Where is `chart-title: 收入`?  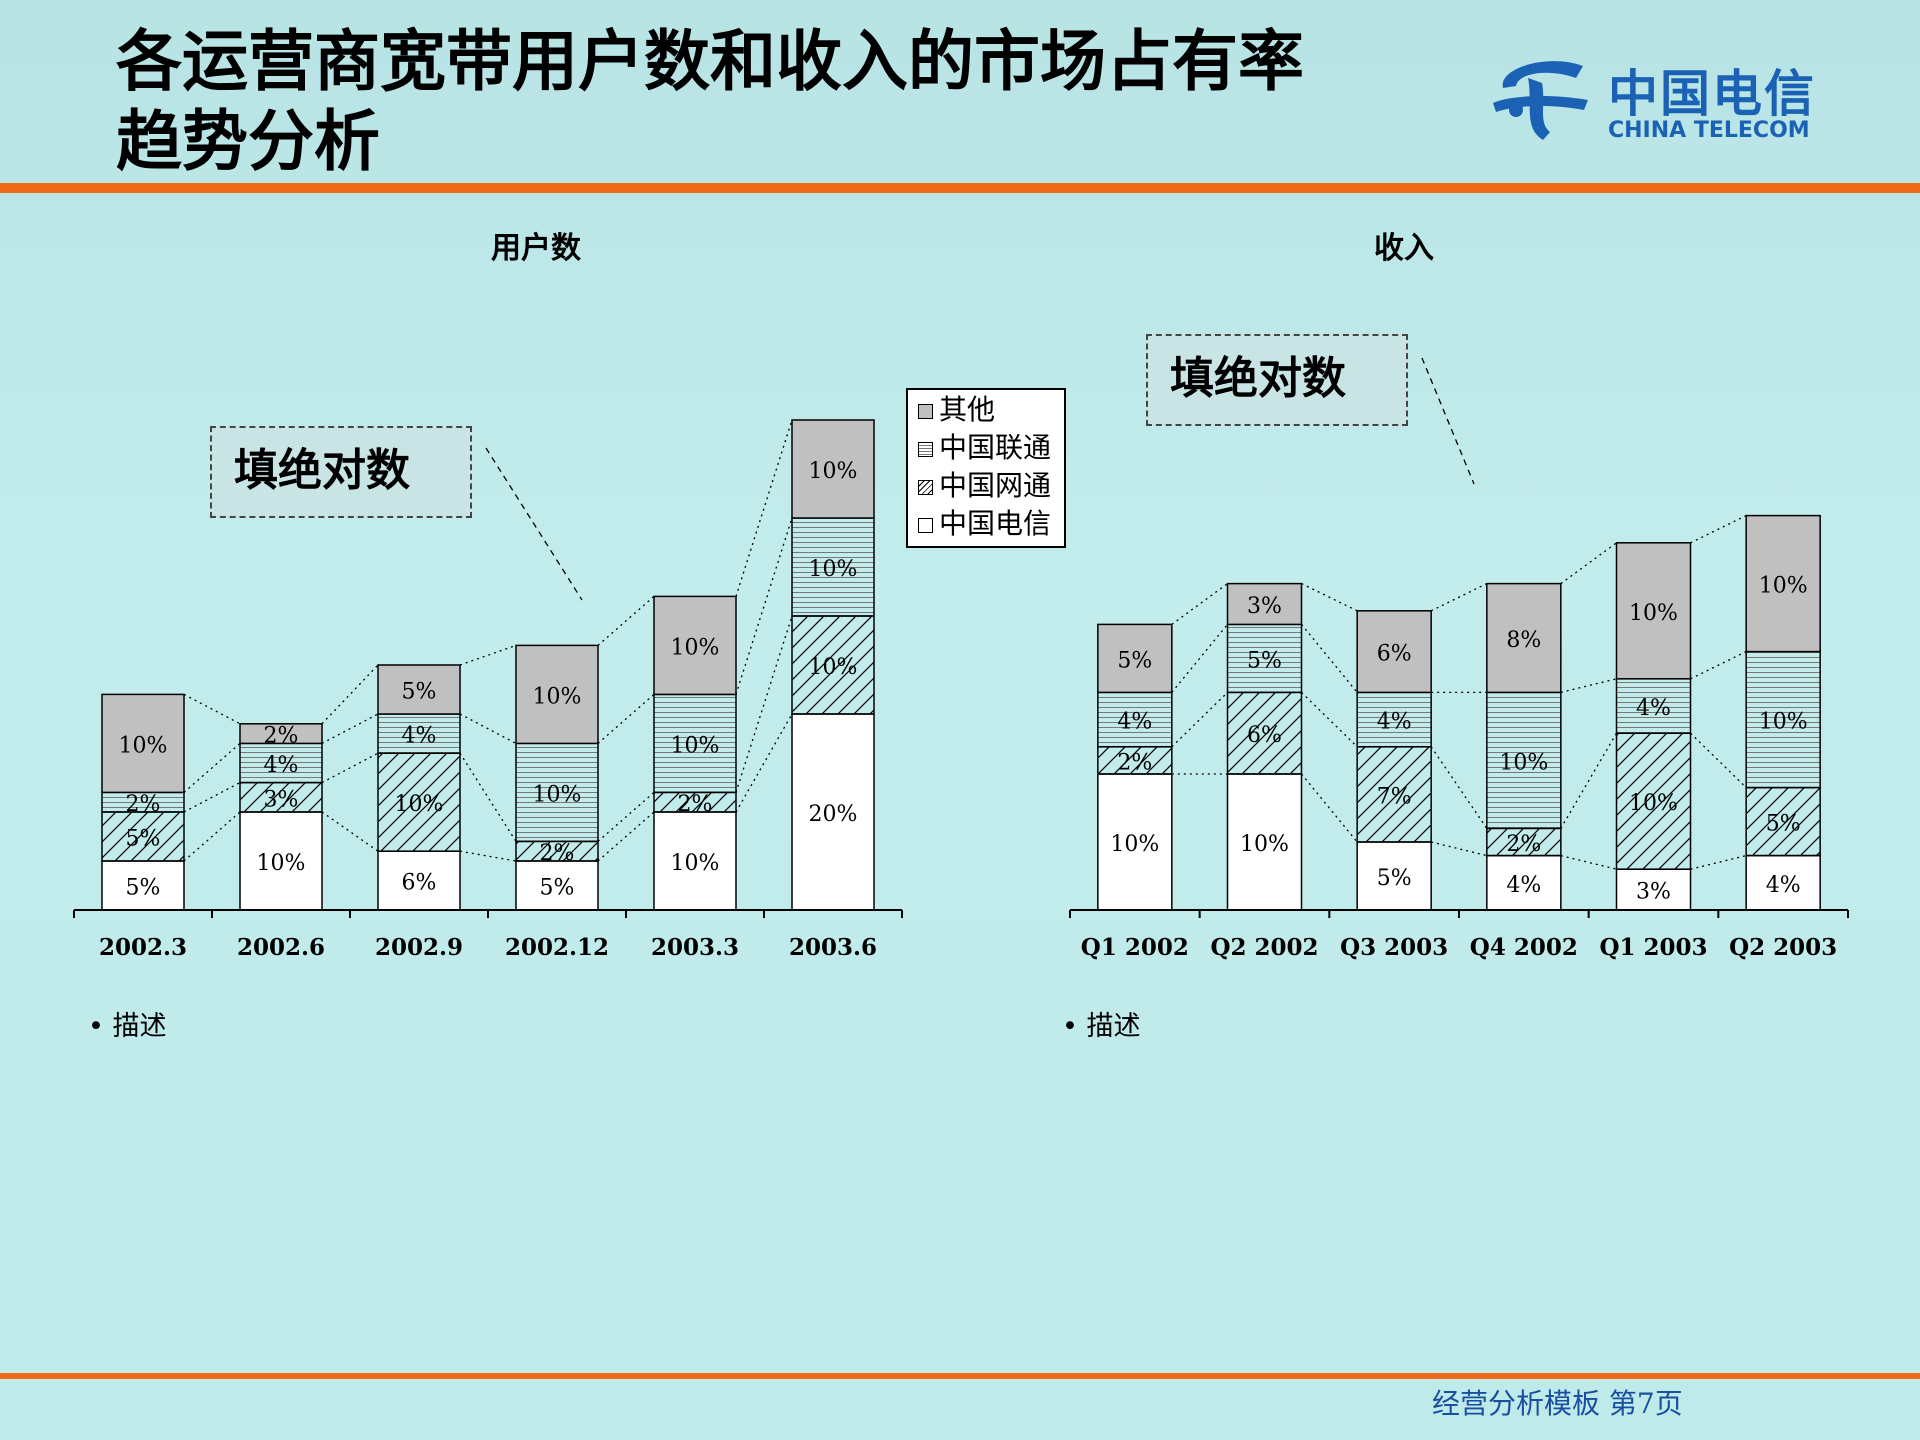 chart-title: 收入 is located at coordinates (1404, 248).